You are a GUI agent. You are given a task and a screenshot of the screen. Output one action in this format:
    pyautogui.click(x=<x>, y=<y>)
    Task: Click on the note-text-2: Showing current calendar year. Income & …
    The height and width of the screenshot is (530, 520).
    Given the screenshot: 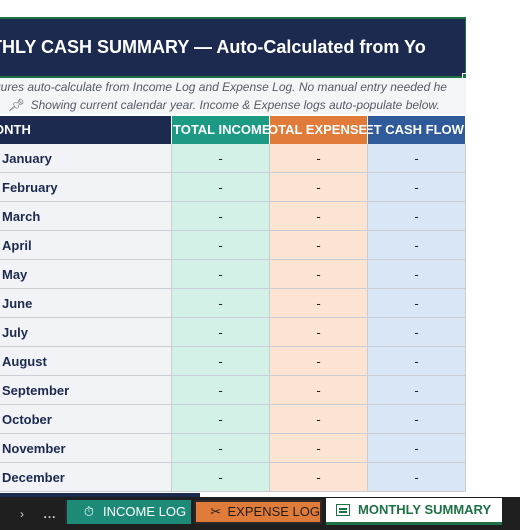 What is the action you would take?
    pyautogui.click(x=235, y=105)
    